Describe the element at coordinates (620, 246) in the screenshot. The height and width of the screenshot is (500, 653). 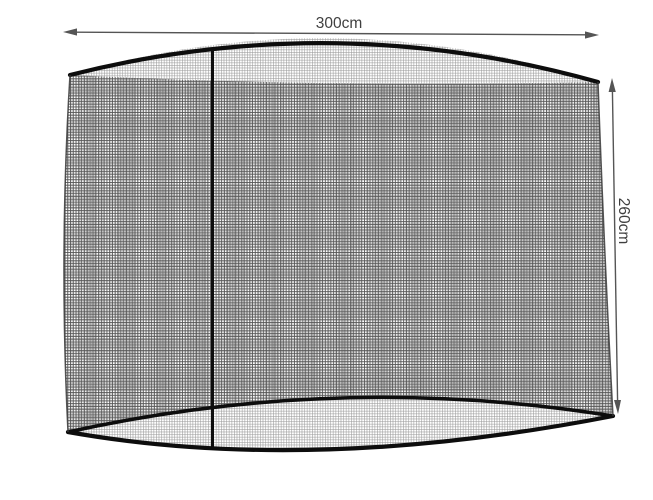
I see `height-dimension: 260cm` at that location.